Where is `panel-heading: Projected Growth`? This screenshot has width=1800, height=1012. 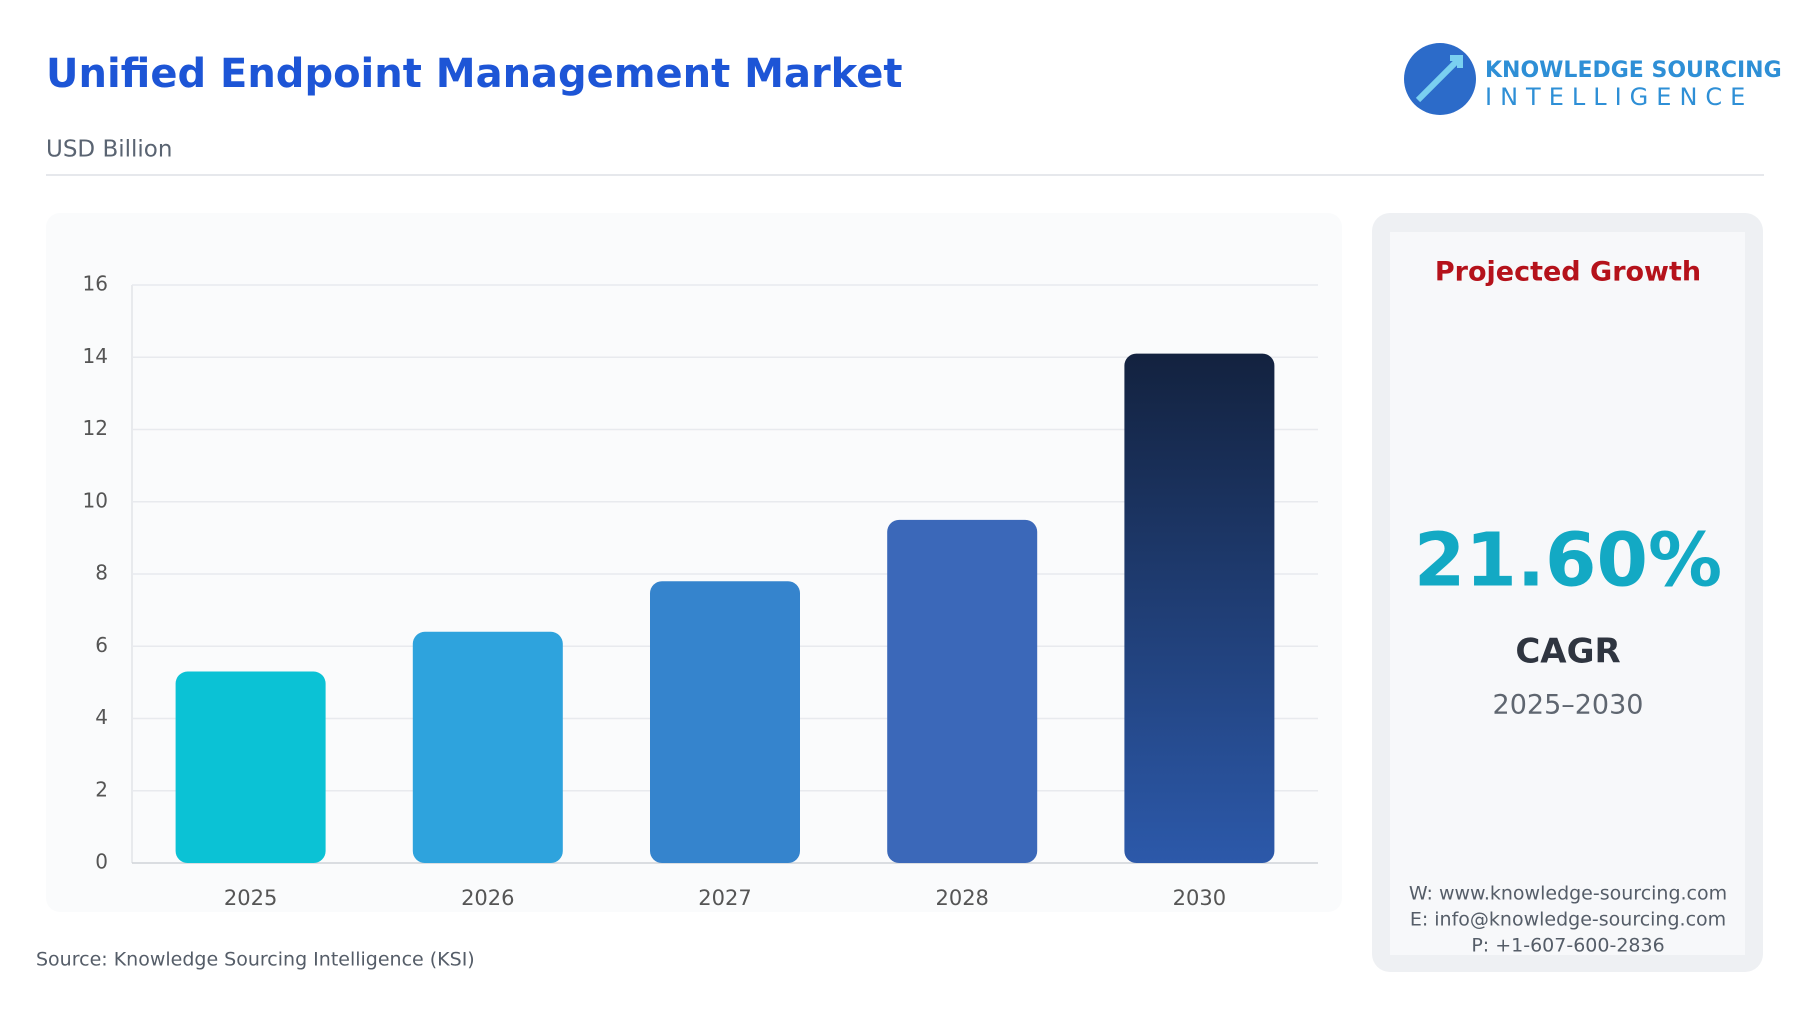 panel-heading: Projected Growth is located at coordinates (1568, 272).